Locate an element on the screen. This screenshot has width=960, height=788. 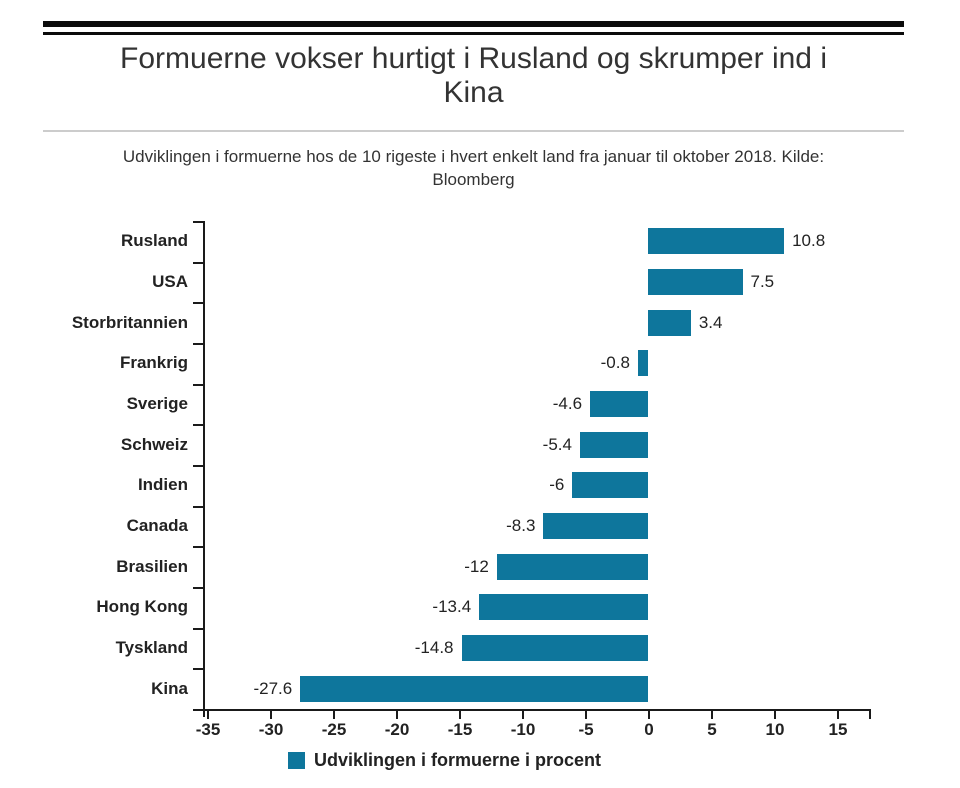
category-label: Kina is located at coordinates (169, 688).